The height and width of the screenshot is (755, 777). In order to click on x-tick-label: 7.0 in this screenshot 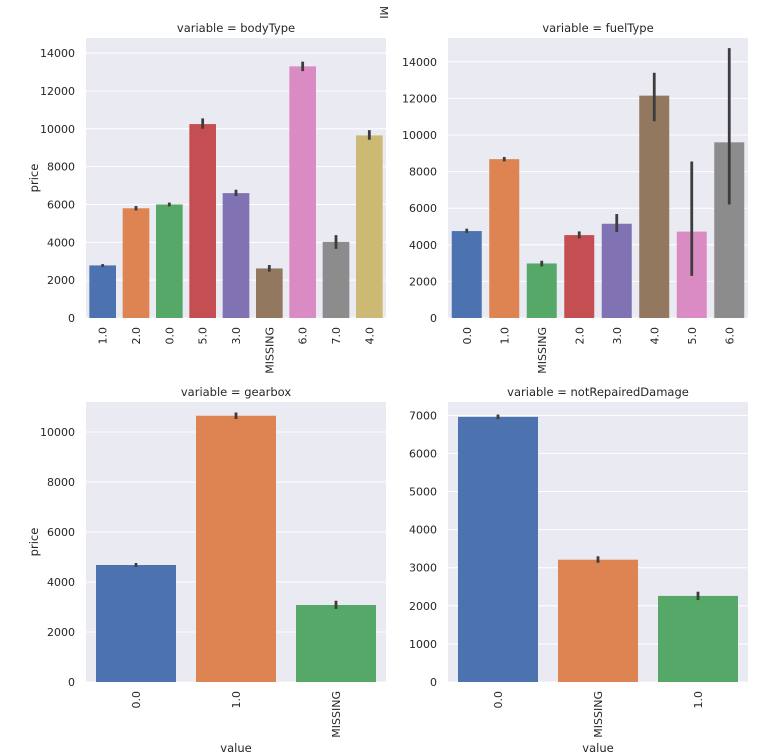, I will do `click(336, 336)`.